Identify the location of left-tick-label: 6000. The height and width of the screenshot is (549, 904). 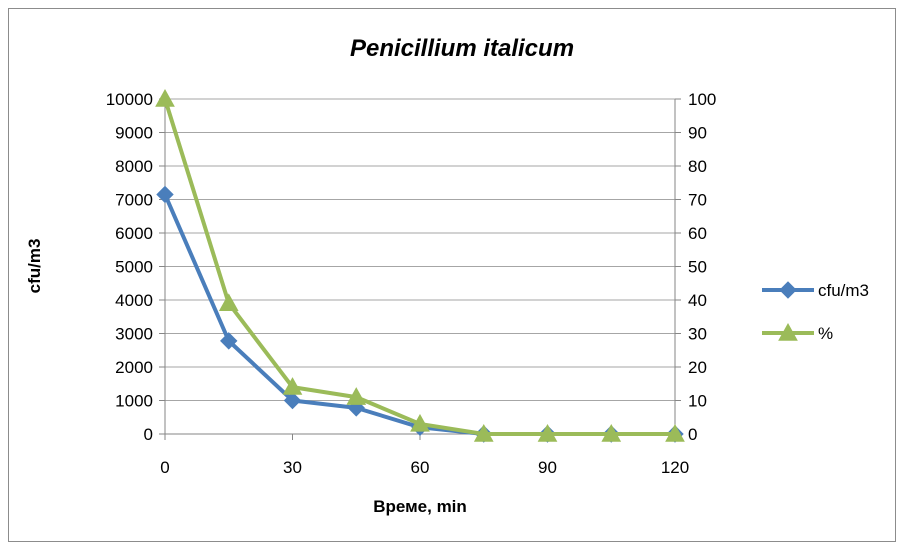
(134, 233).